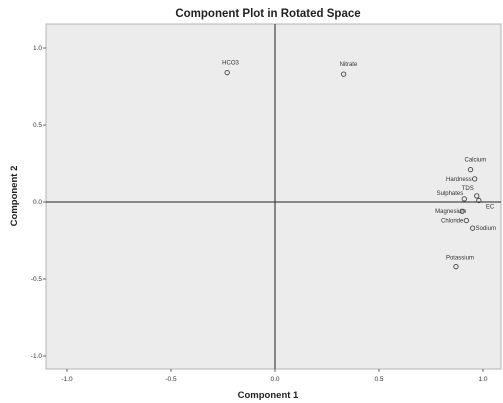 Image resolution: width=503 pixels, height=403 pixels. What do you see at coordinates (468, 189) in the screenshot?
I see `point-label-tds: TDS` at bounding box center [468, 189].